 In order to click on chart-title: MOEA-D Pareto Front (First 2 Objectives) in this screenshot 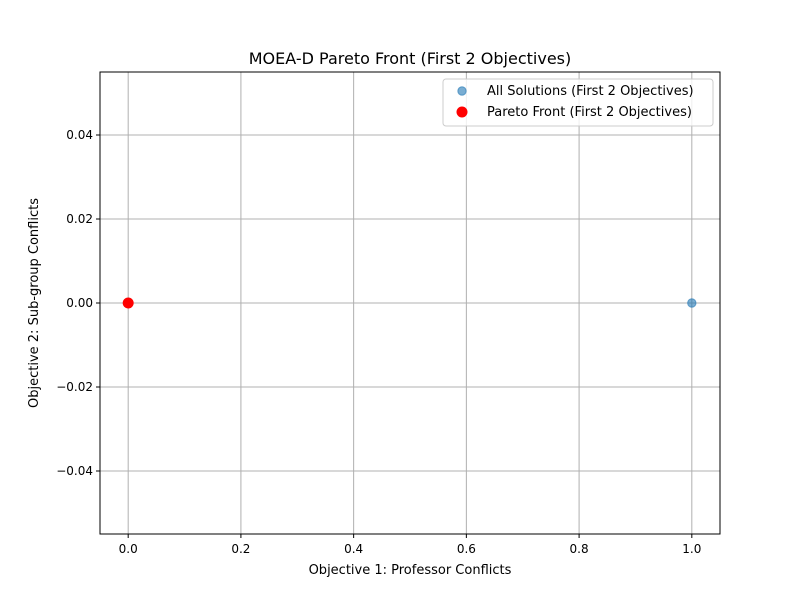, I will do `click(410, 58)`.